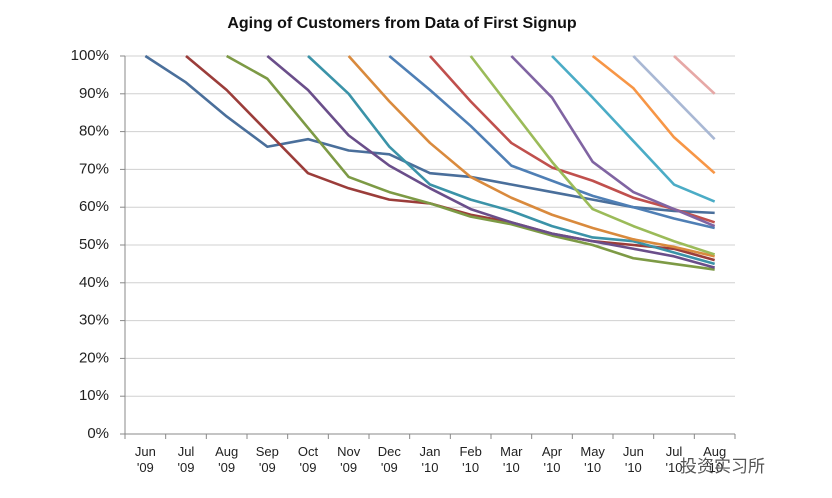 Image resolution: width=832 pixels, height=498 pixels. Describe the element at coordinates (94, 282) in the screenshot. I see `y-tick-label: 40%` at that location.